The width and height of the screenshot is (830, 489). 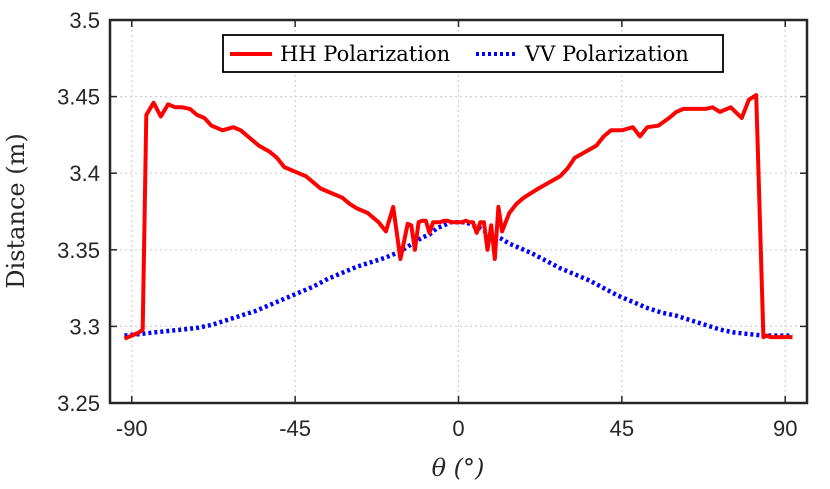 I want to click on x-tick-label: -45, so click(x=295, y=428).